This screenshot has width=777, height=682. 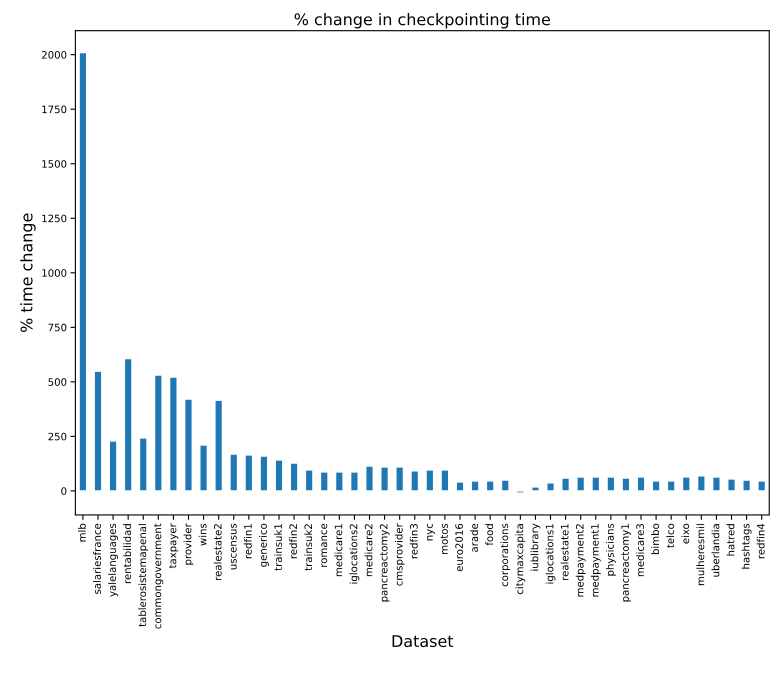 I want to click on x-tick-label: salariesfrance, so click(x=97, y=559).